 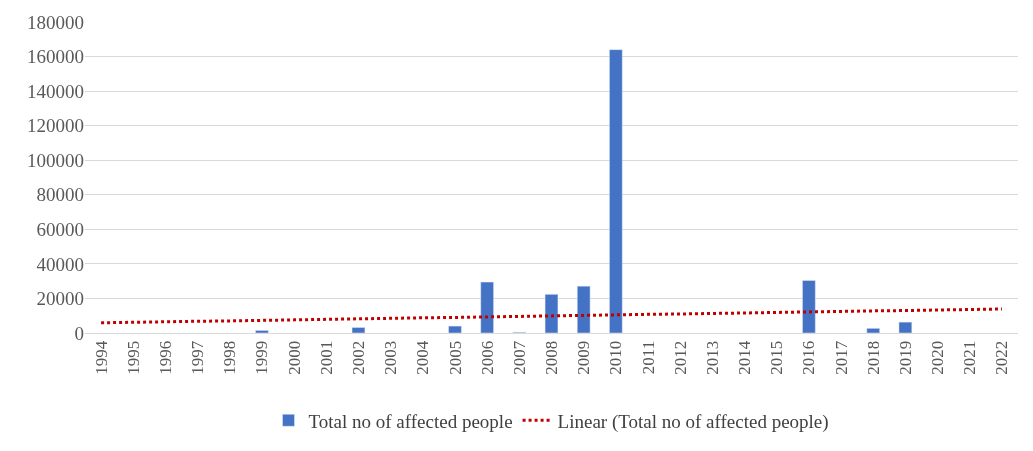 I want to click on y-tick-label: 120000, so click(x=55, y=126).